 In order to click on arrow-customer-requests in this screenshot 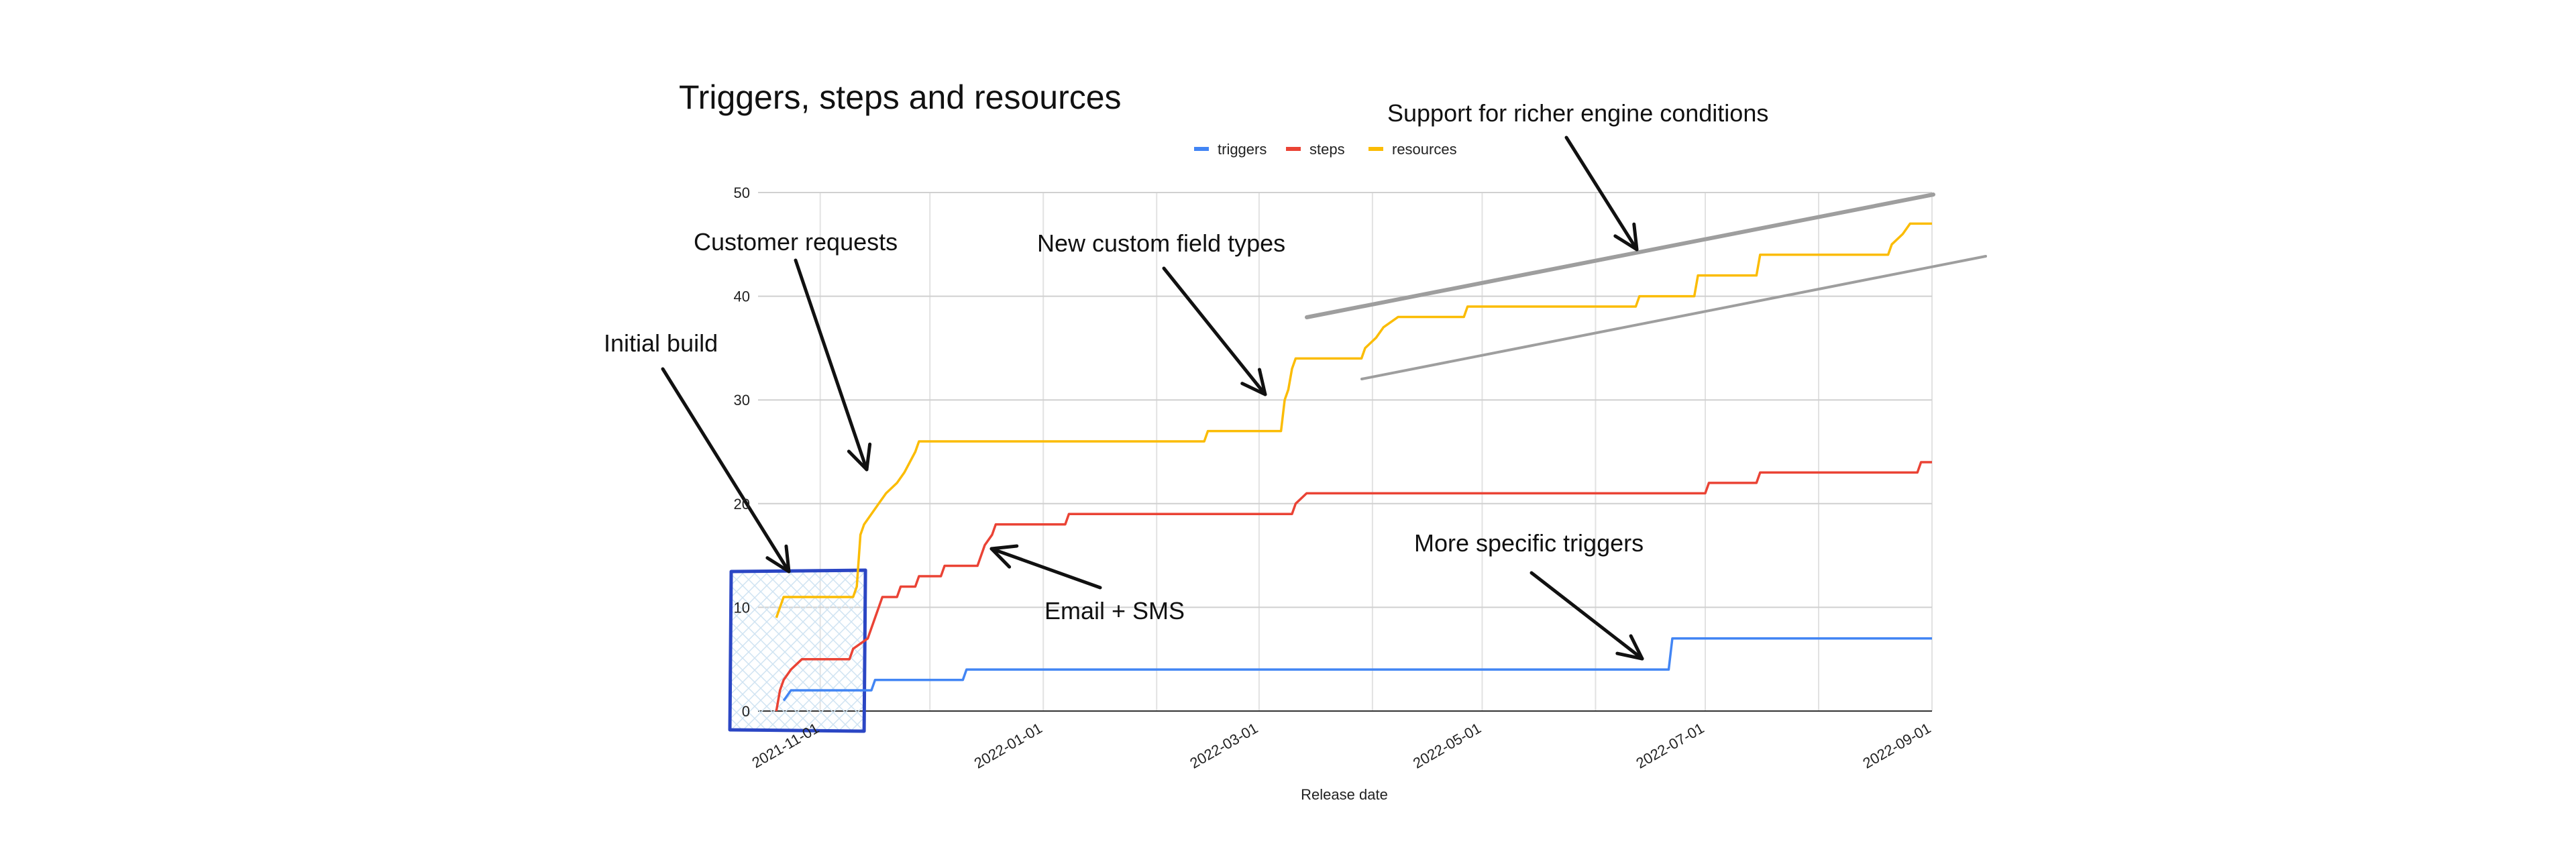, I will do `click(833, 365)`.